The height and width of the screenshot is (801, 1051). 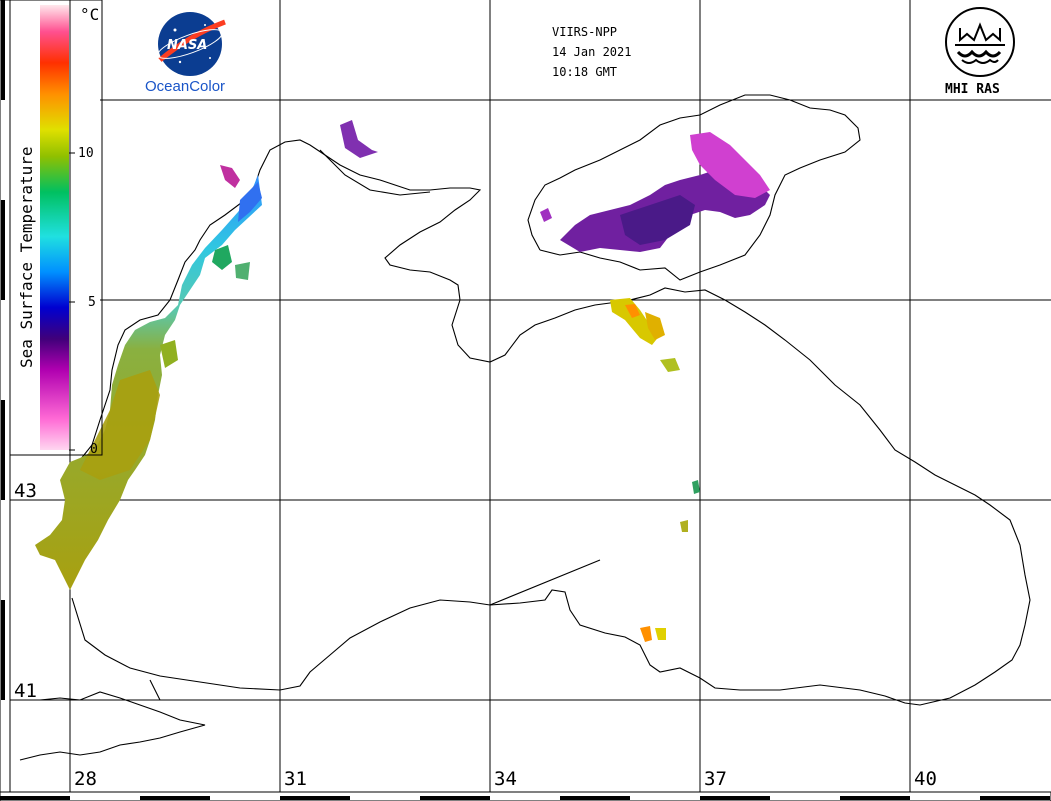 I want to click on date-label: 14 Jan 2021, so click(x=591, y=52).